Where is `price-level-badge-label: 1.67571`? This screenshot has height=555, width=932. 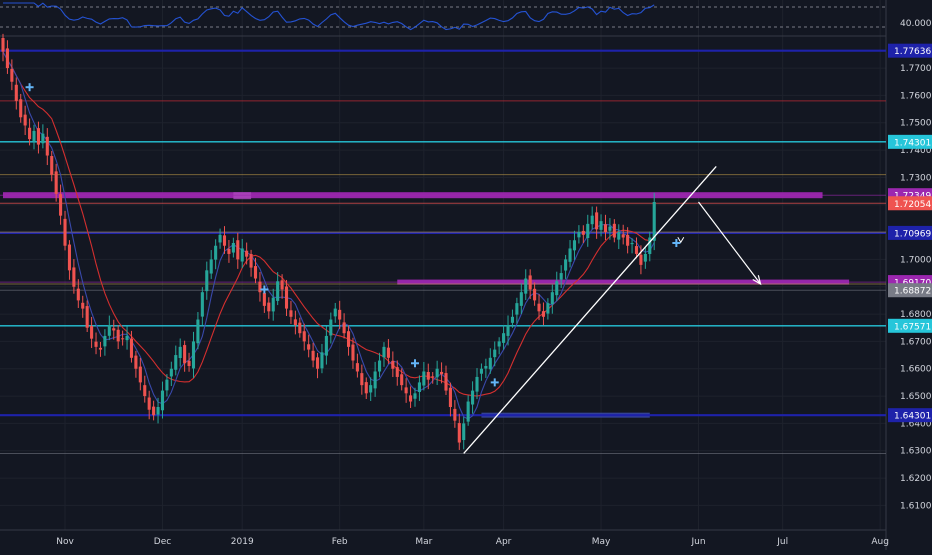 price-level-badge-label: 1.67571 is located at coordinates (912, 327).